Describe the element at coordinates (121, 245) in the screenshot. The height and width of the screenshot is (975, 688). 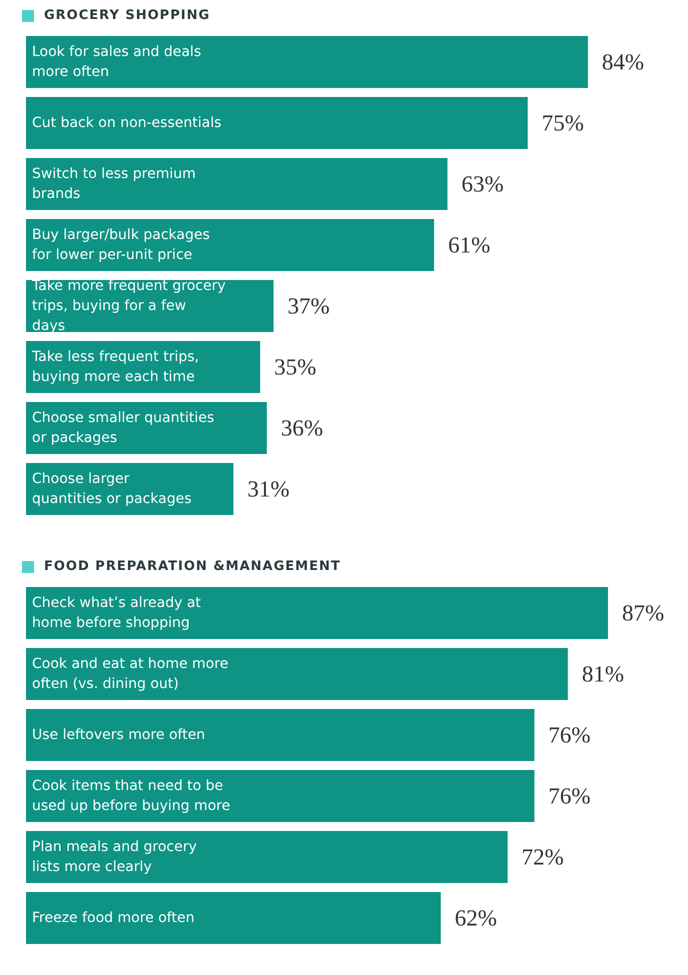
I see `y-tick-label: Buy larger/bulk packages for lower per-unit price` at that location.